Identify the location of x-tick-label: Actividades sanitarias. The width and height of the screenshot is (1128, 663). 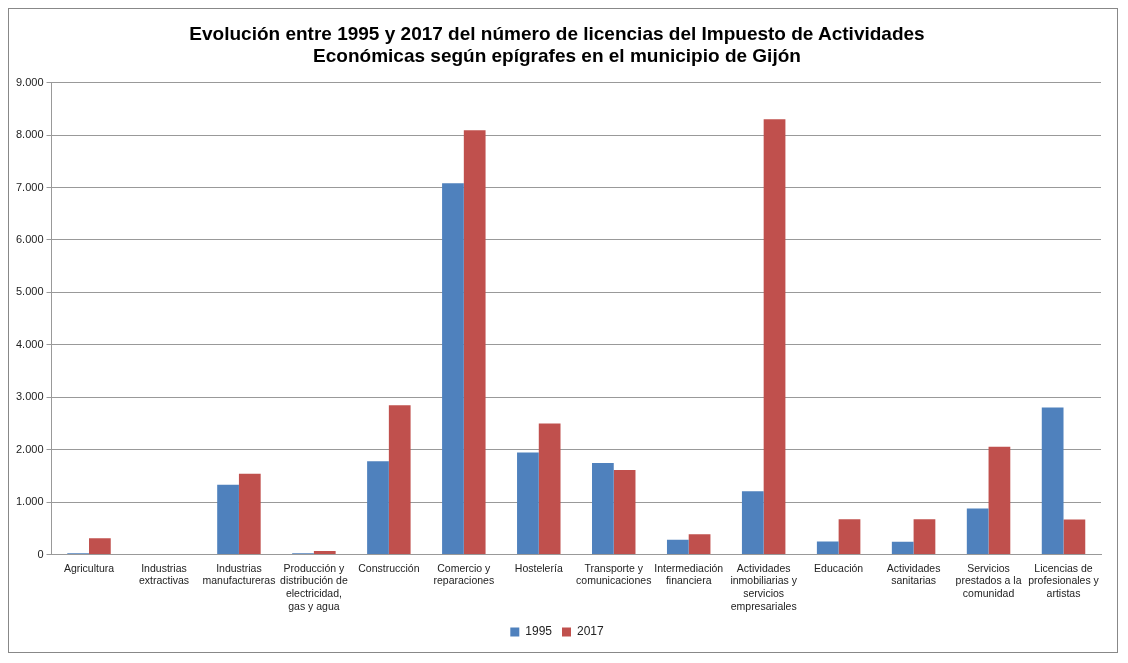
(913, 574).